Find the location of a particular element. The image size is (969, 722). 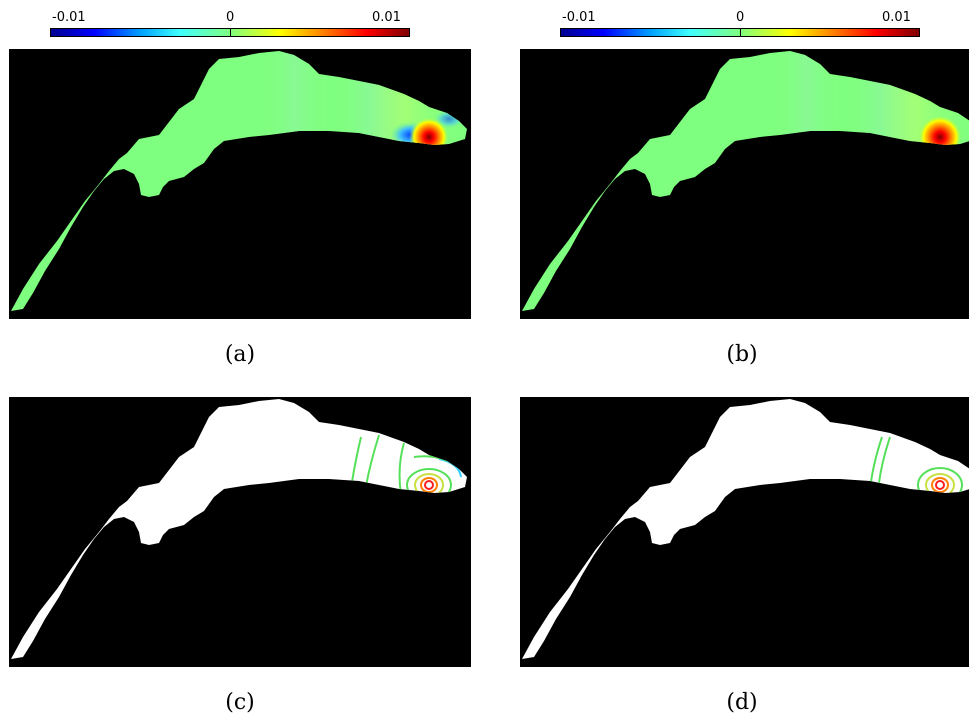

panel-d-caption: (d) is located at coordinates (742, 702).